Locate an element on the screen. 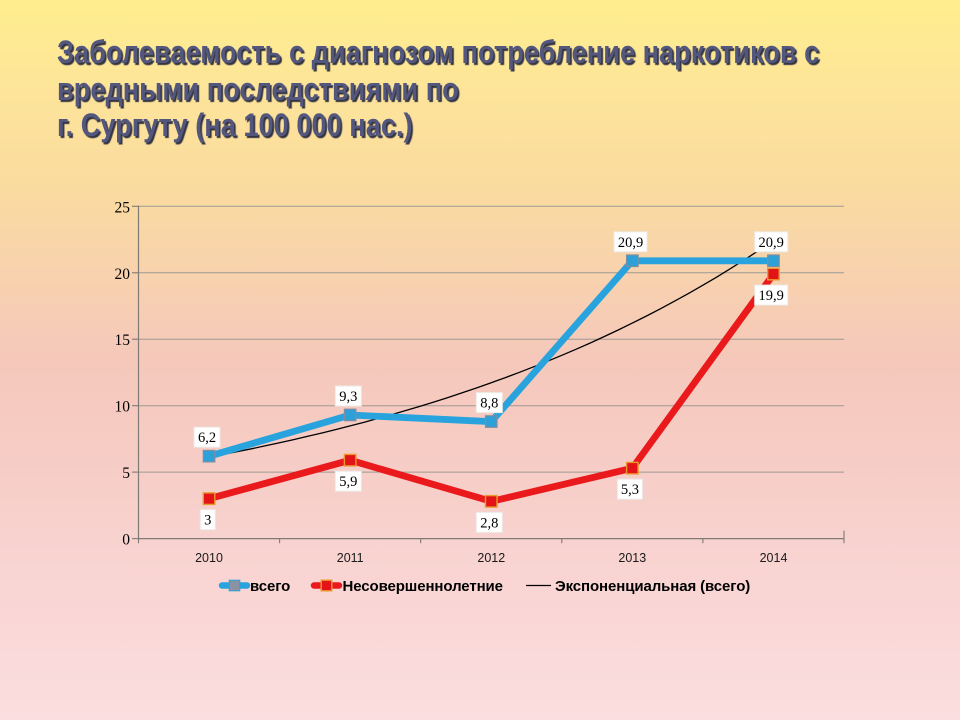  svg-text: 9,3 is located at coordinates (348, 397).